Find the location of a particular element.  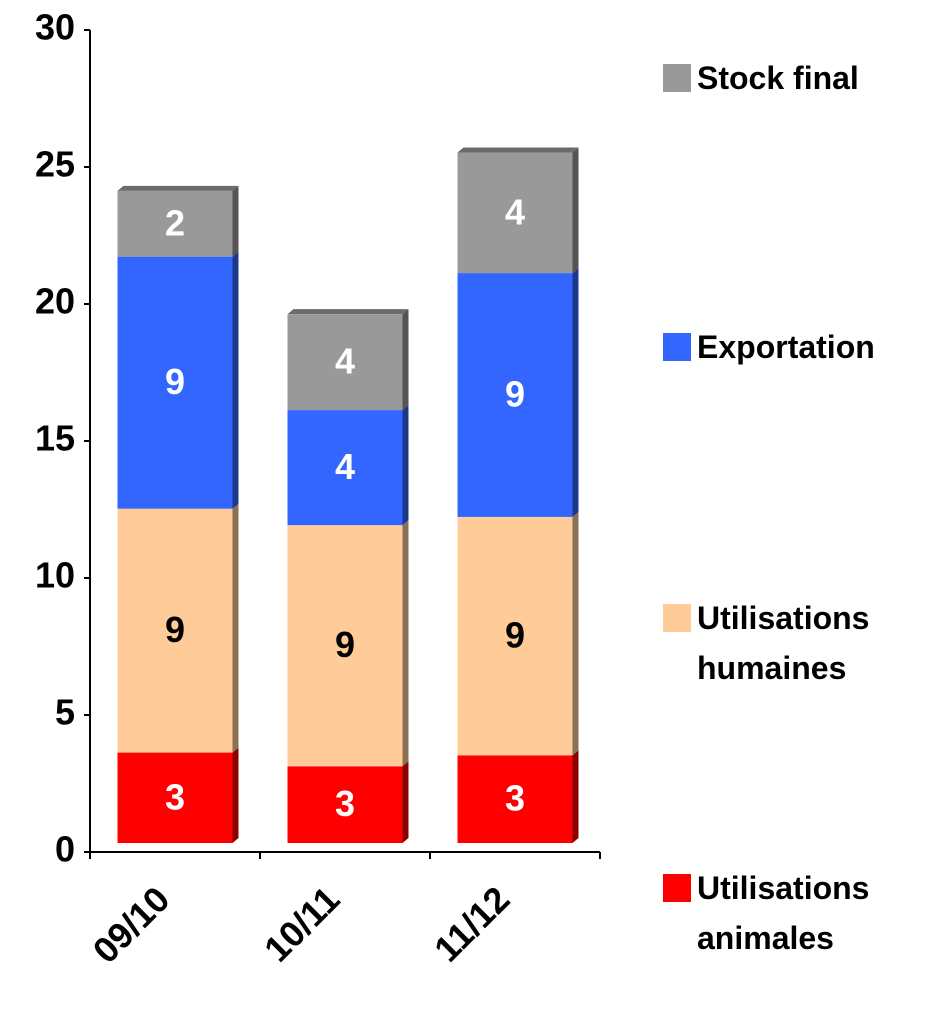

legend-label: Utilisations animales is located at coordinates (783, 913).